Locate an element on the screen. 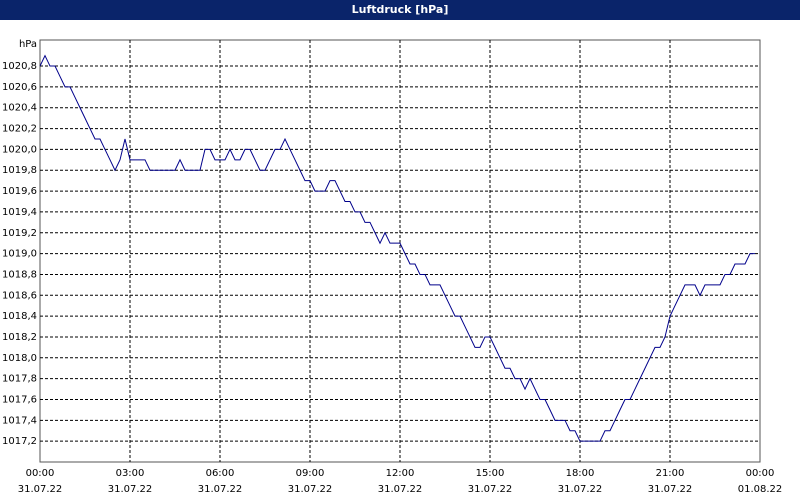  y-tick-label: 1020,2 is located at coordinates (19, 129).